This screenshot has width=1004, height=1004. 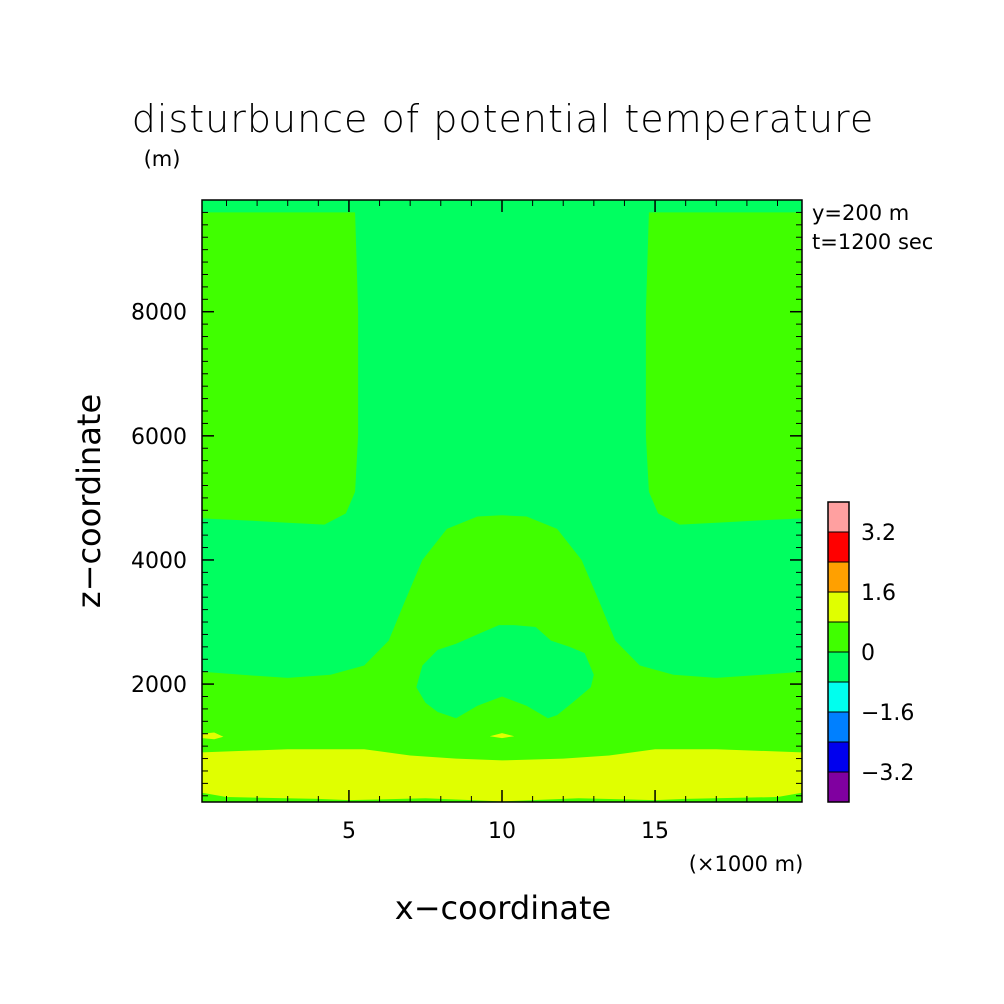 What do you see at coordinates (655, 831) in the screenshot?
I see `x-tick-label: 15` at bounding box center [655, 831].